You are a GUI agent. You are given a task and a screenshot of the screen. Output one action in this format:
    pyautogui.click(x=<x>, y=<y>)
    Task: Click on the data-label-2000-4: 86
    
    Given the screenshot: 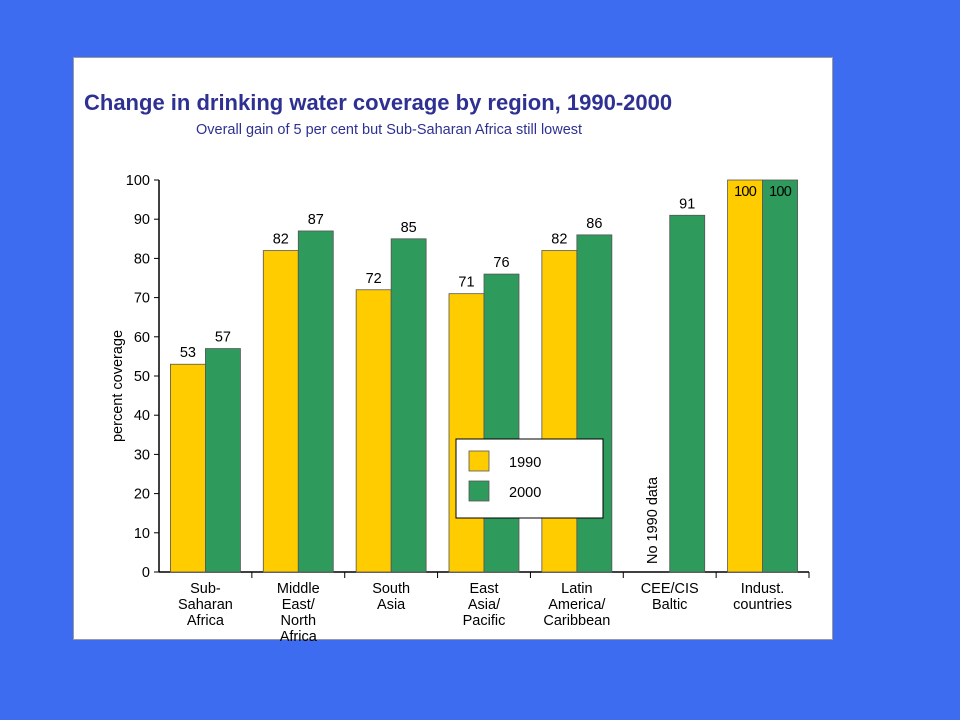 What is the action you would take?
    pyautogui.click(x=594, y=224)
    